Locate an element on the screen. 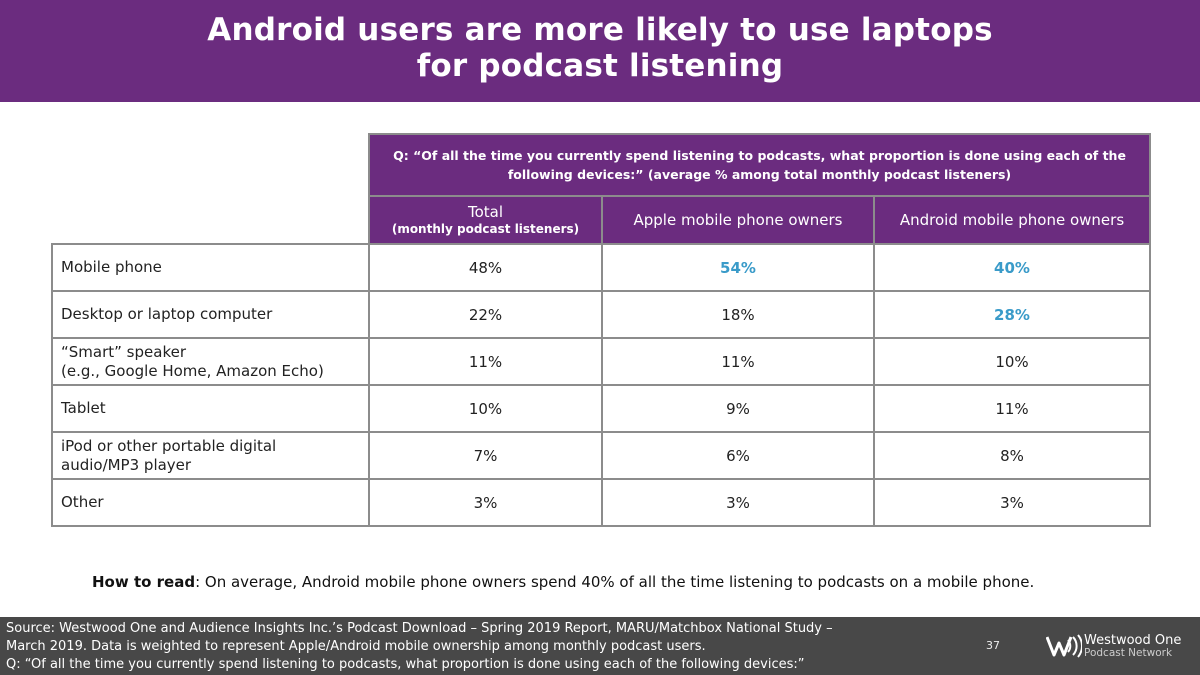 The width and height of the screenshot is (1200, 675). value-cell: 40% is located at coordinates (1012, 267).